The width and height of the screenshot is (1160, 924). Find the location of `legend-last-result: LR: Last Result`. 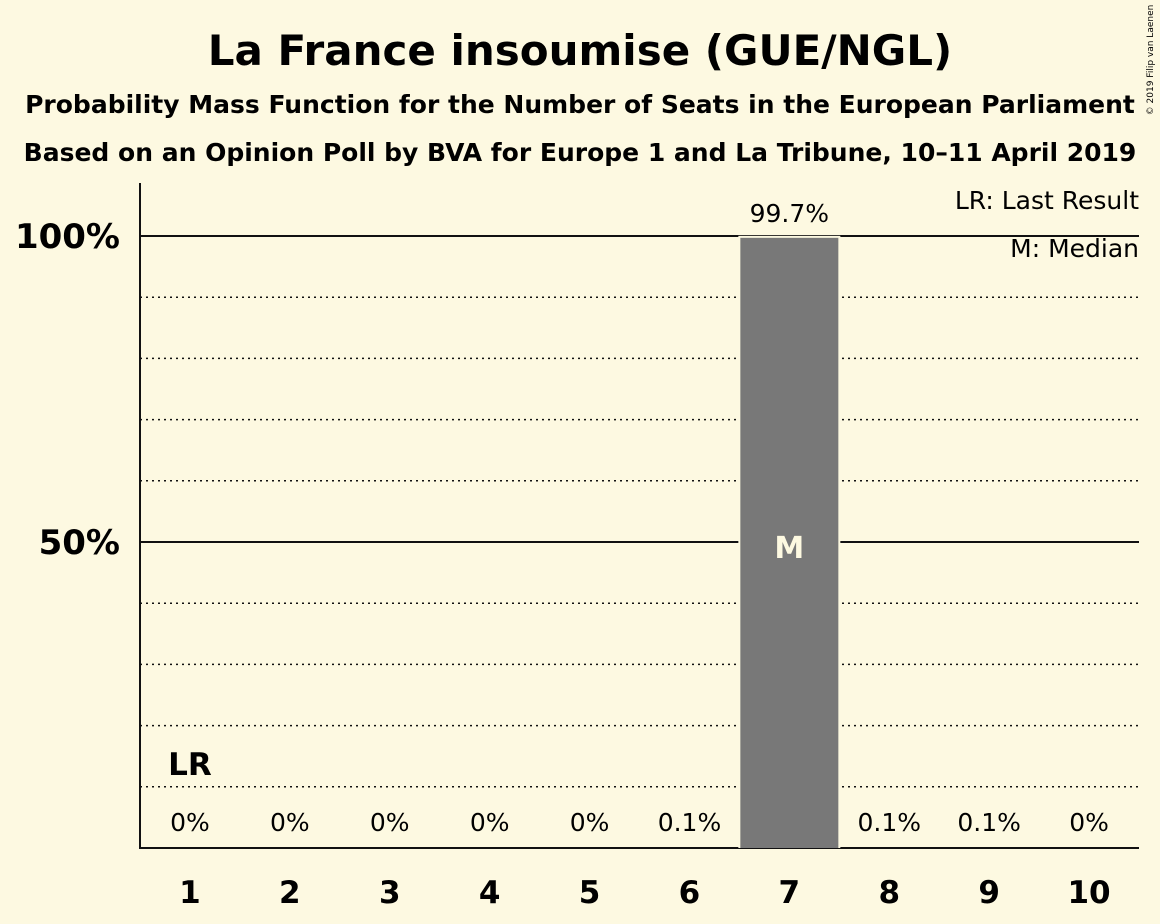

legend-last-result: LR: Last Result is located at coordinates (1047, 200).